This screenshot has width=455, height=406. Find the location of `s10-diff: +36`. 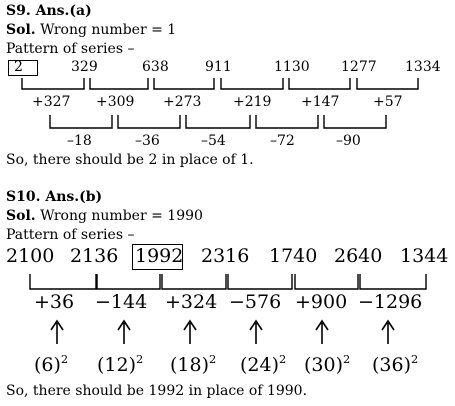

s10-diff: +36 is located at coordinates (54, 302).